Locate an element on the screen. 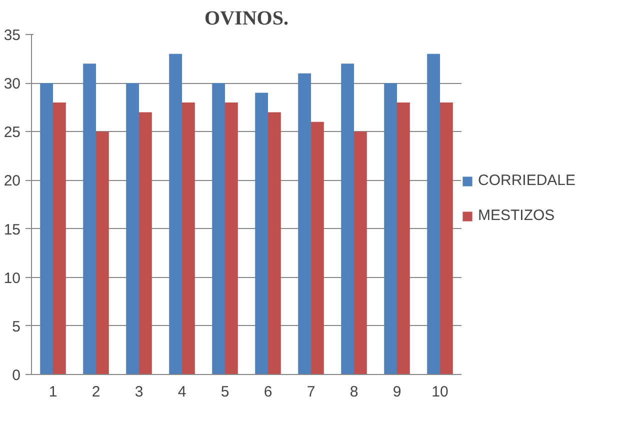 This screenshot has width=643, height=445. x-tick-label: 3 is located at coordinates (139, 392).